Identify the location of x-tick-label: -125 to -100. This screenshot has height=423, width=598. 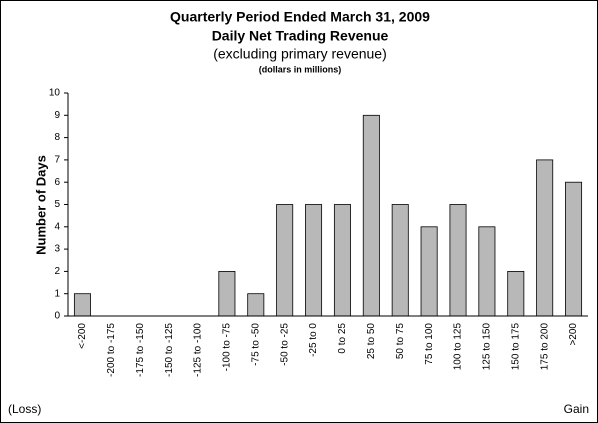
(198, 350).